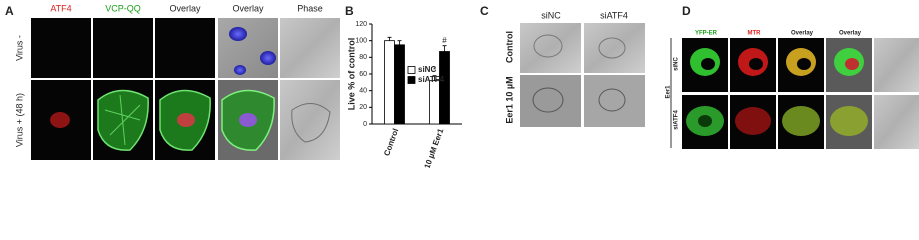 This screenshot has height=240, width=919. What do you see at coordinates (365, 124) in the screenshot?
I see `y-tick-label: 0` at bounding box center [365, 124].